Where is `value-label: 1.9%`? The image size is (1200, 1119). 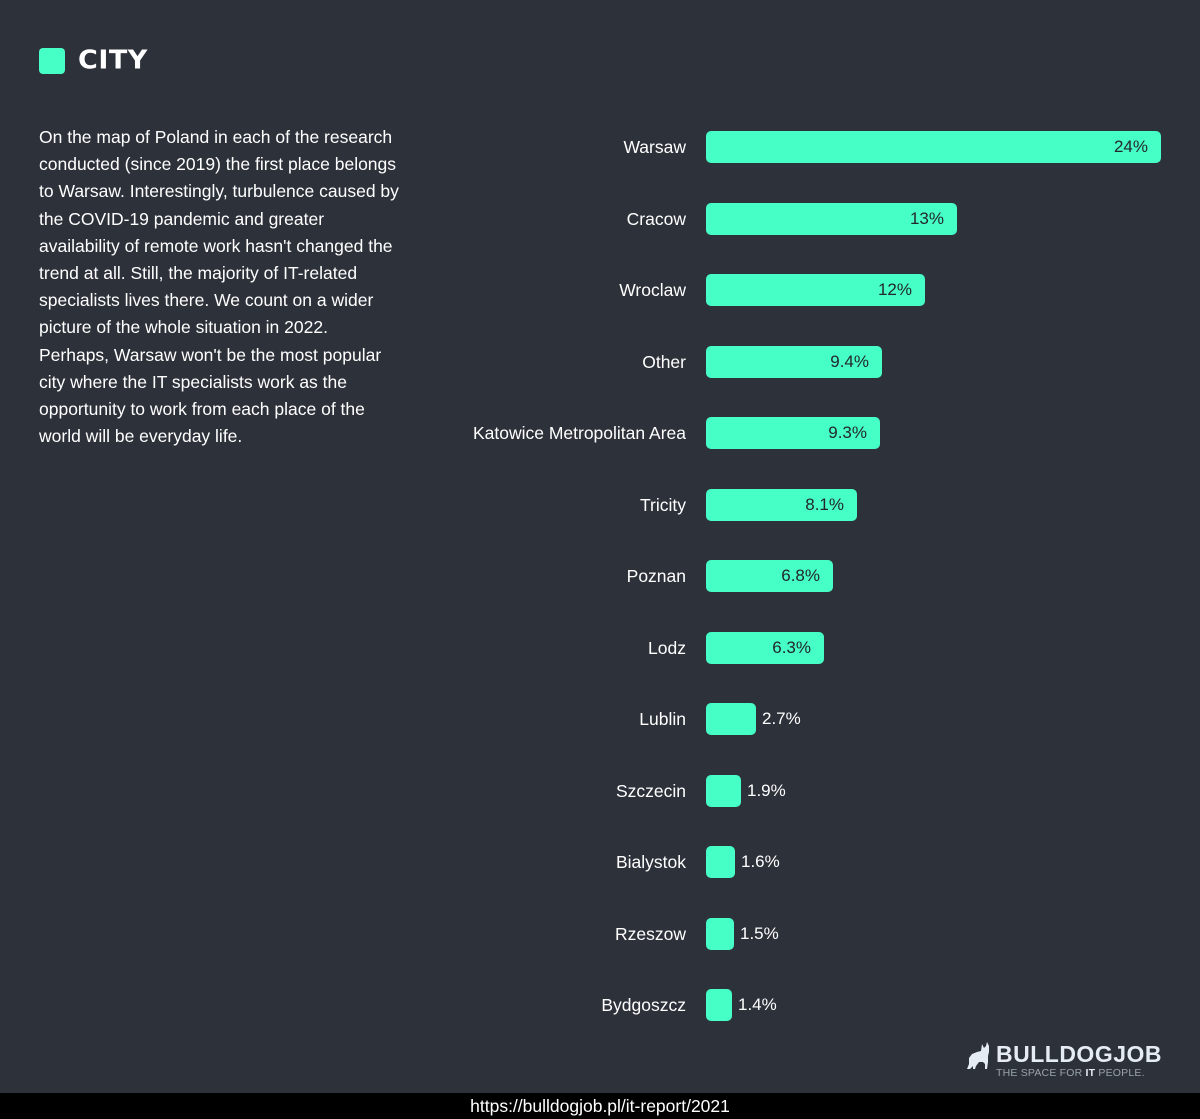 value-label: 1.9% is located at coordinates (766, 790).